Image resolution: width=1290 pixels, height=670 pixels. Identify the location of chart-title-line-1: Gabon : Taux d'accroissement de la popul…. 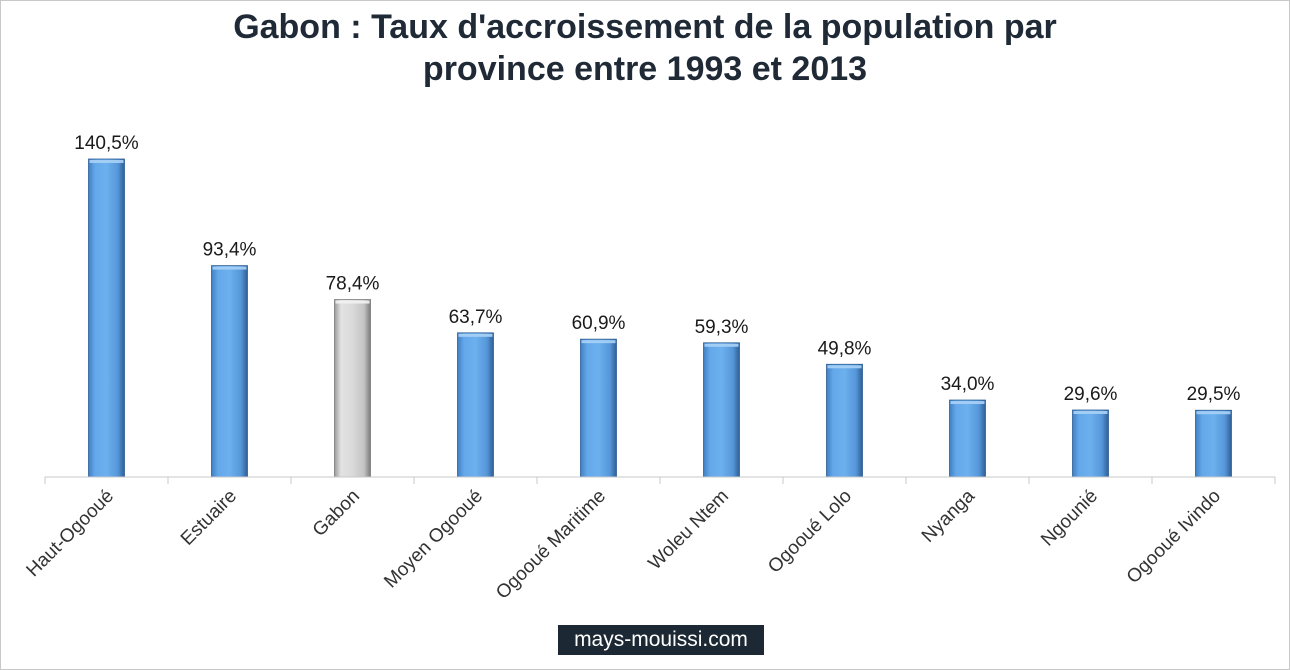
(645, 27).